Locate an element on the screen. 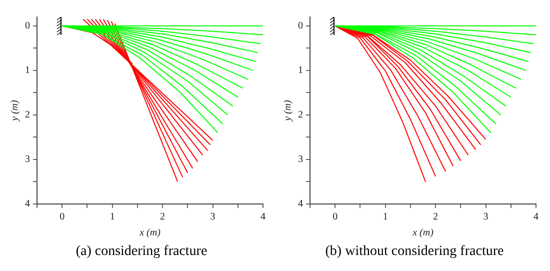 The width and height of the screenshot is (550, 271). text: (b) without considering fracture is located at coordinates (414, 252).